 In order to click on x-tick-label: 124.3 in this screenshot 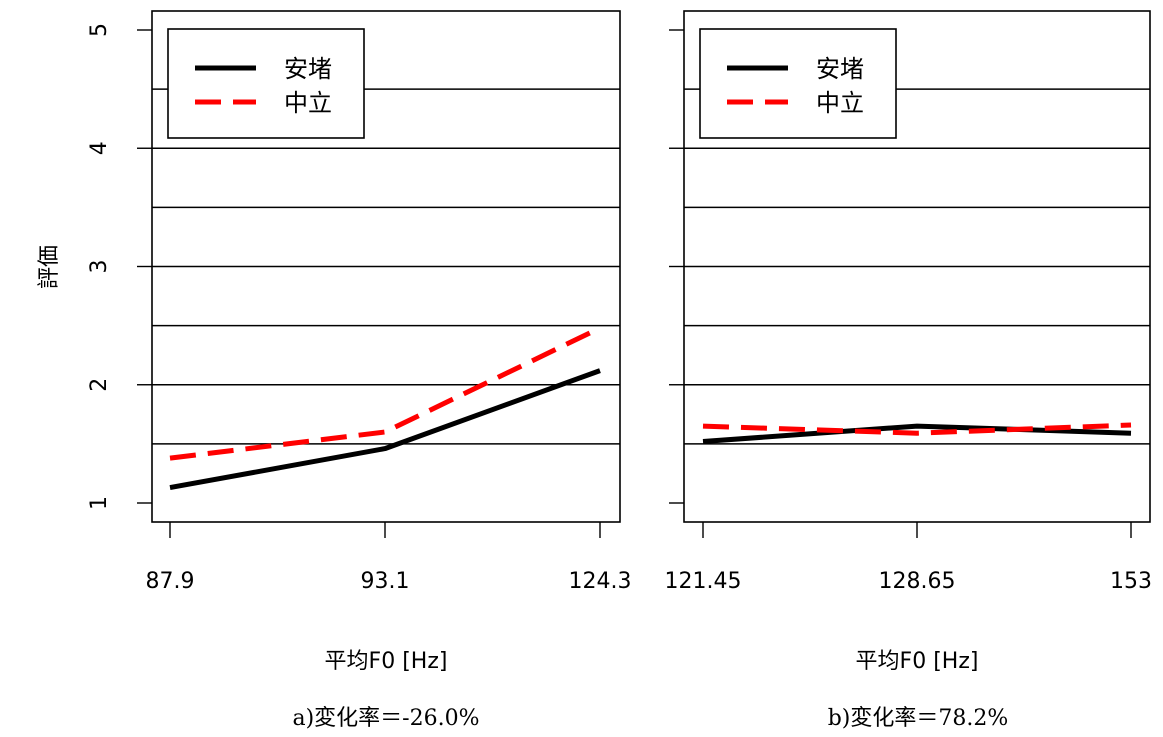, I will do `click(600, 581)`.